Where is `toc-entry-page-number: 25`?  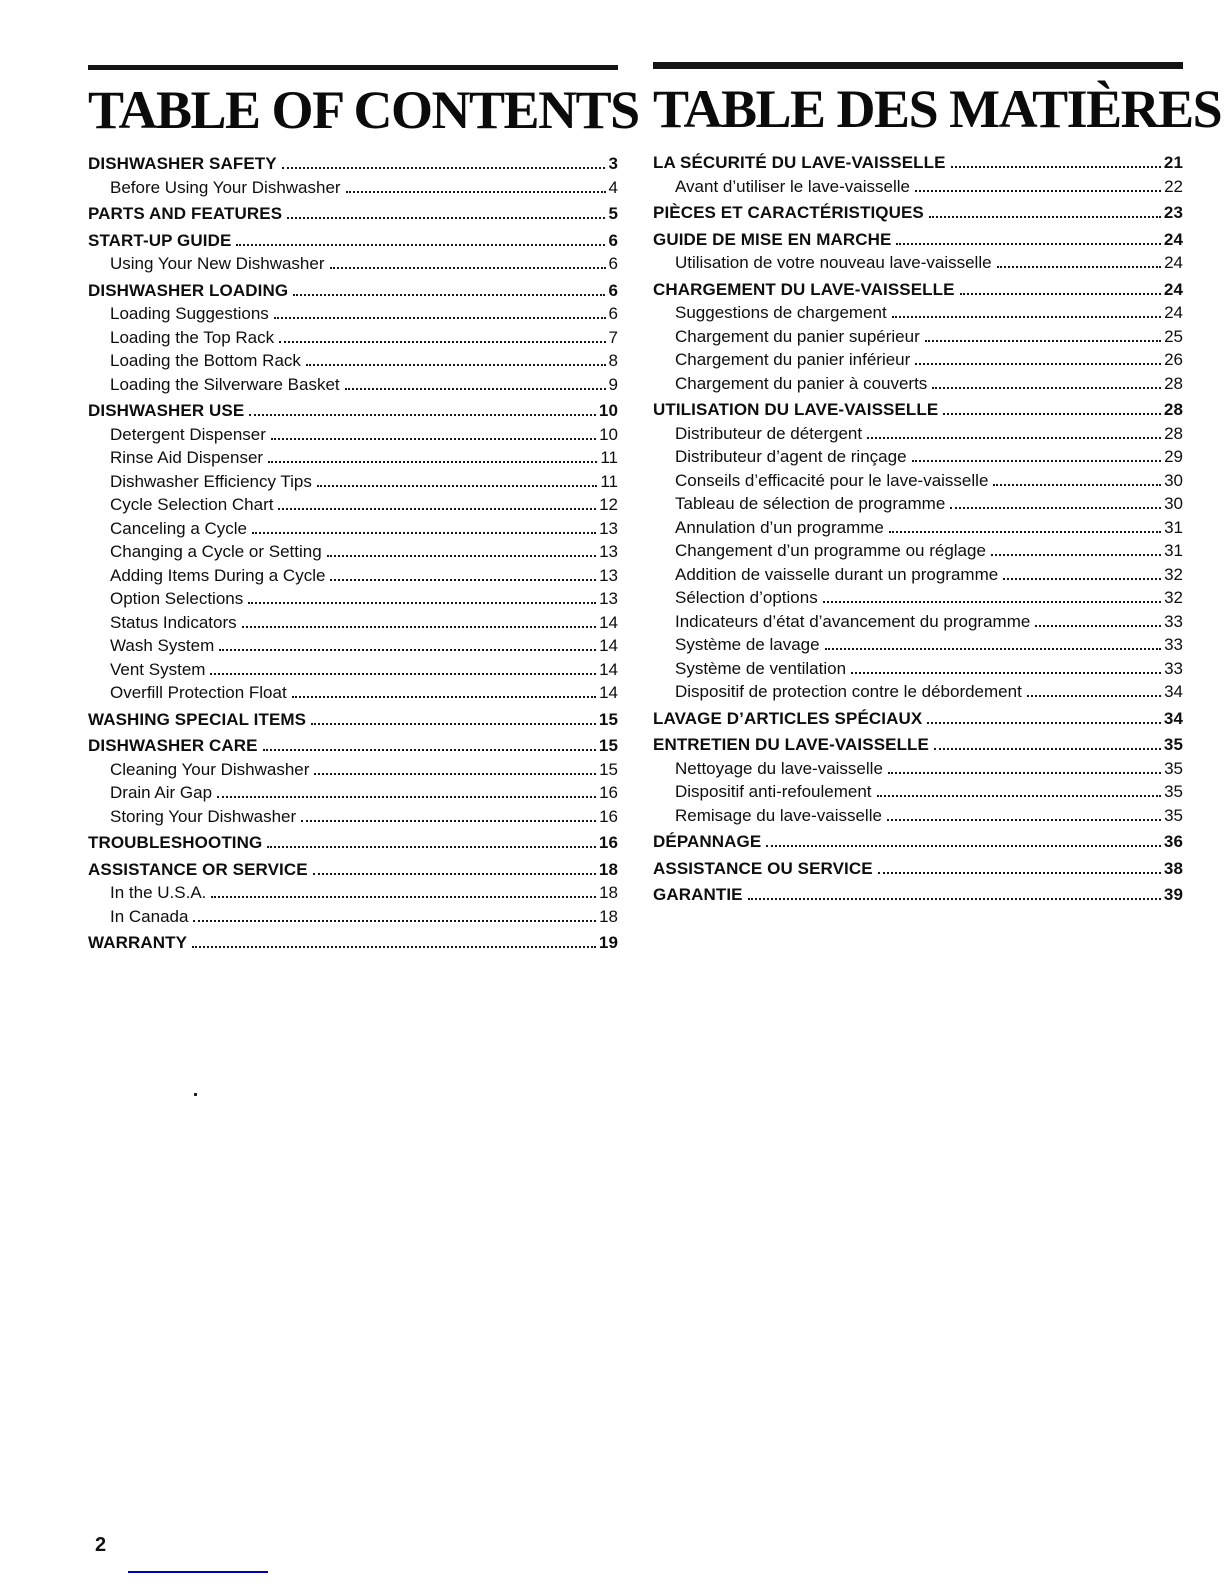 toc-entry-page-number: 25 is located at coordinates (1173, 336).